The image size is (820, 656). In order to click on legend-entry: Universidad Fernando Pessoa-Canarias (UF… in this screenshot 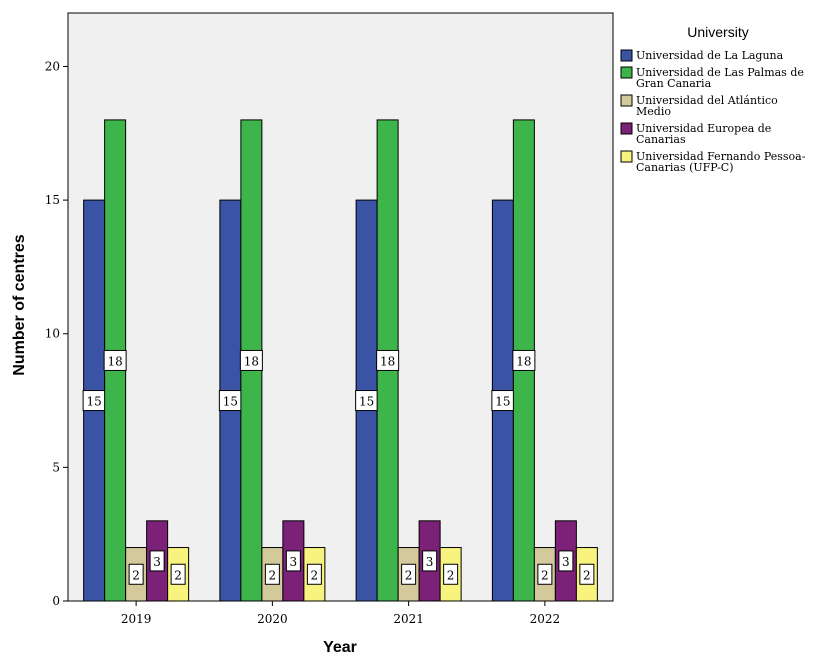, I will do `click(721, 162)`.